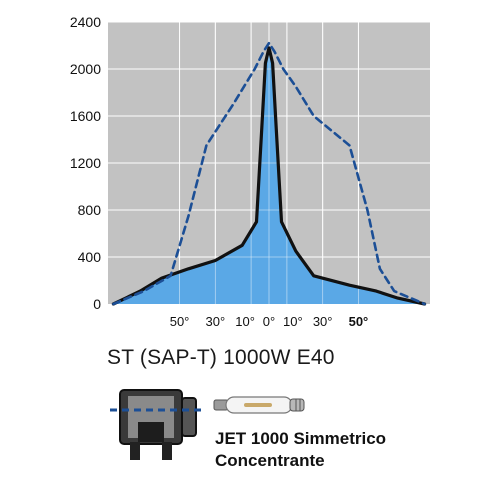 Image resolution: width=500 pixels, height=500 pixels. What do you see at coordinates (269, 321) in the screenshot?
I see `x-tick-label: 0°` at bounding box center [269, 321].